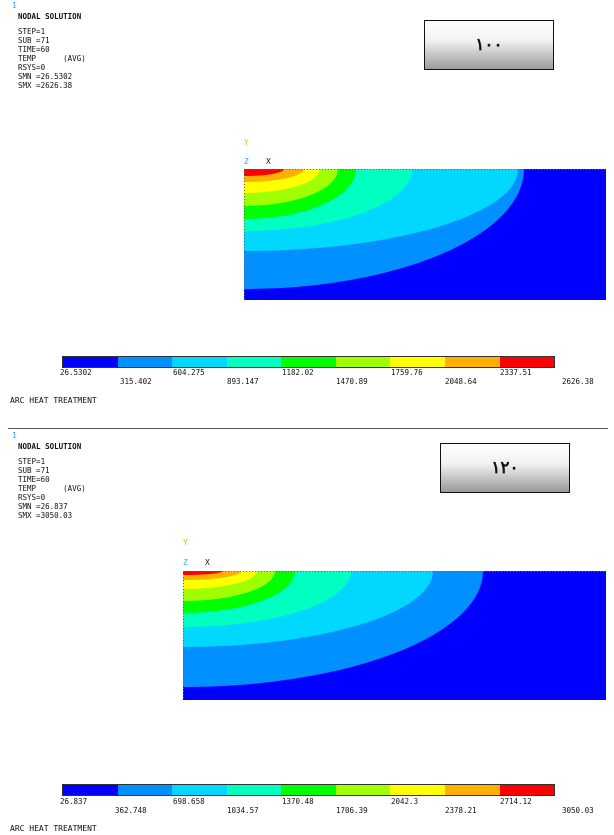 The height and width of the screenshot is (835, 614). I want to click on legend-tick-label: 2042.3, so click(405, 801).